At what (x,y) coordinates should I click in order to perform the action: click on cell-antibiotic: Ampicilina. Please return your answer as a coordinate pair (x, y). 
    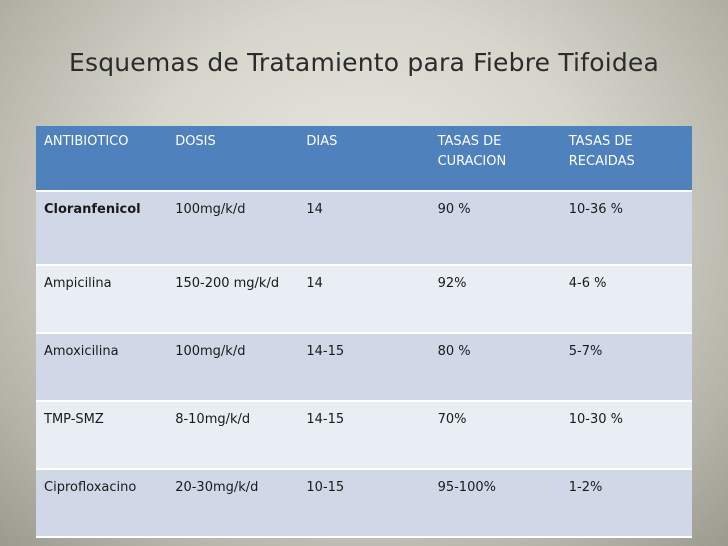
    Looking at the image, I should click on (102, 299).